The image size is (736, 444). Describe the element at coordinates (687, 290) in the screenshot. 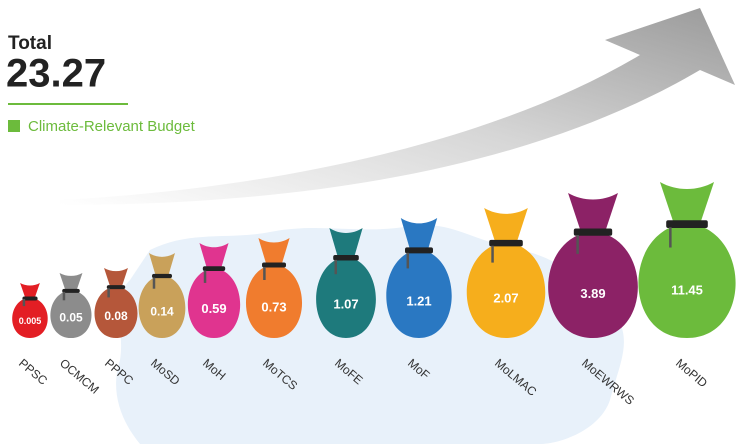

I see `value-label: 11.45` at that location.